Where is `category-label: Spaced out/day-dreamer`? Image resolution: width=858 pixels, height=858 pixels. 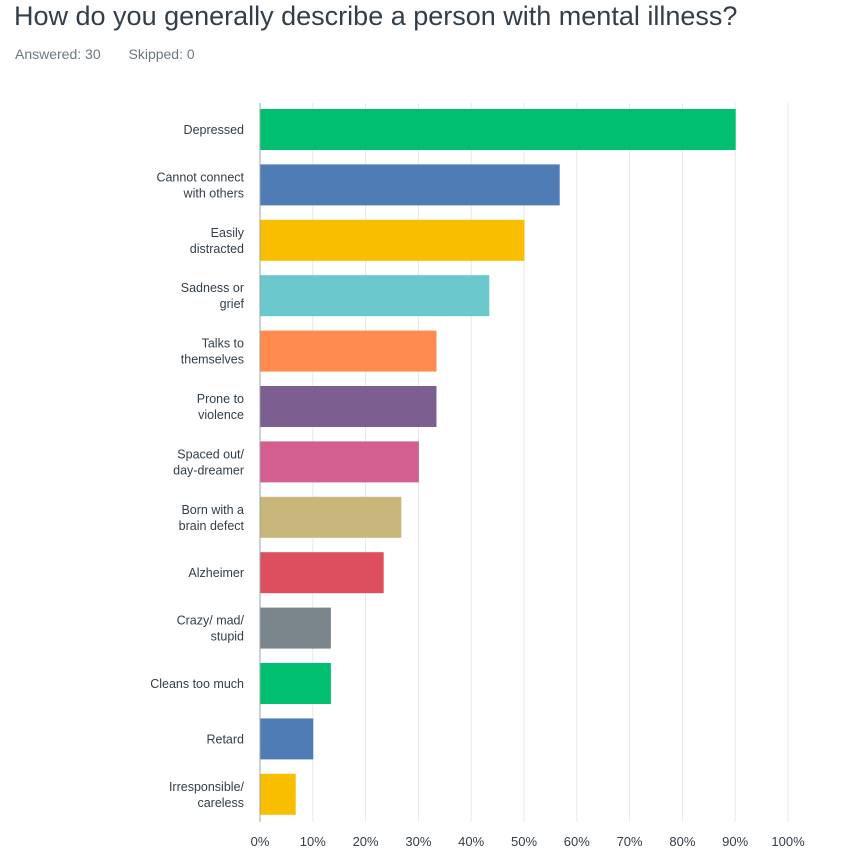
category-label: Spaced out/day-dreamer is located at coordinates (208, 462).